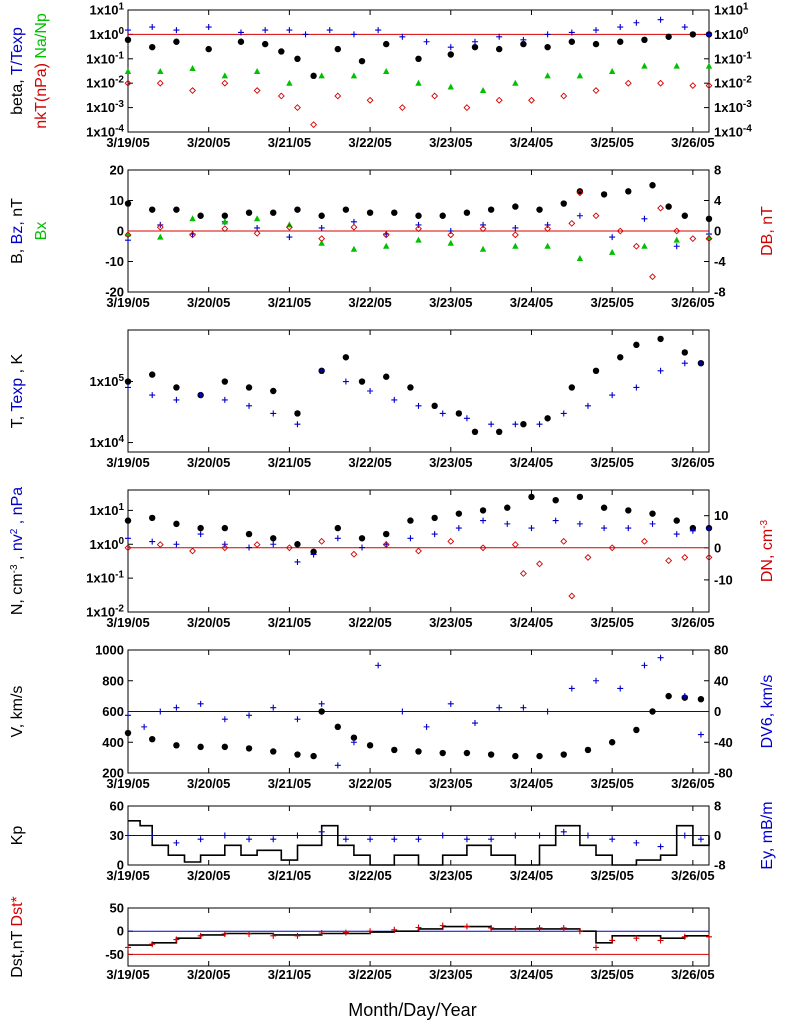 The width and height of the screenshot is (791, 1029). What do you see at coordinates (17, 505) in the screenshot?
I see `label-part: , nPa` at bounding box center [17, 505].